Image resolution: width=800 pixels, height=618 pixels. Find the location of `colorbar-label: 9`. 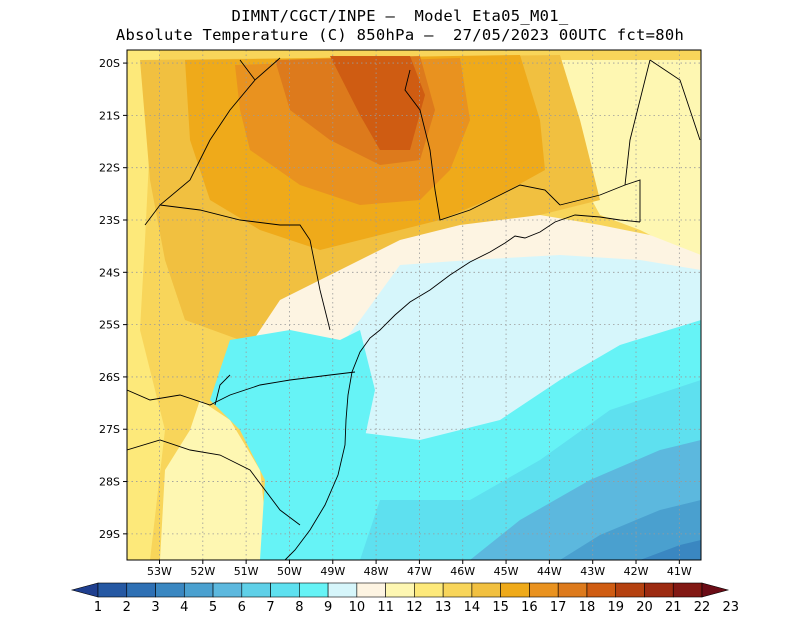

colorbar-label: 9 is located at coordinates (328, 607).